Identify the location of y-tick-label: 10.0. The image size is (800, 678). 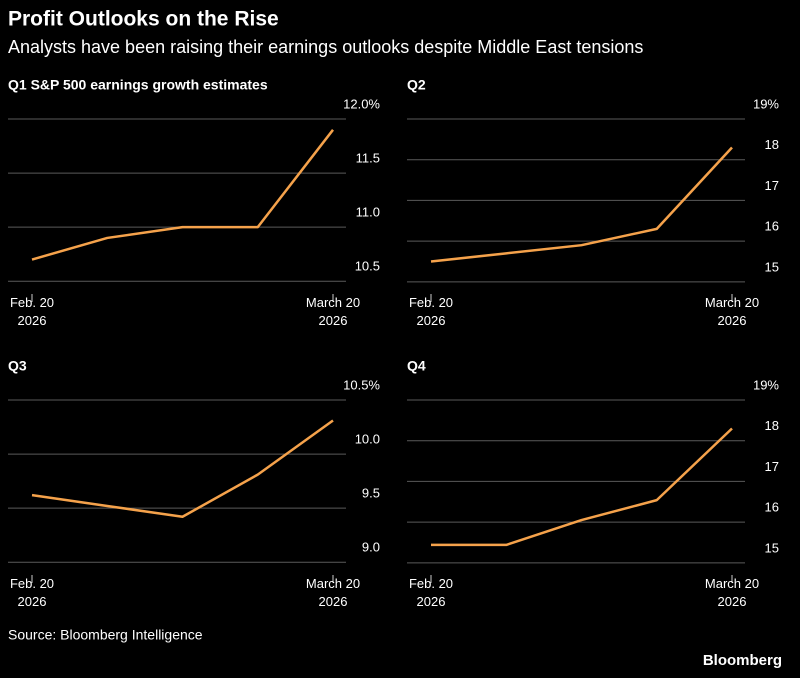
(367, 439).